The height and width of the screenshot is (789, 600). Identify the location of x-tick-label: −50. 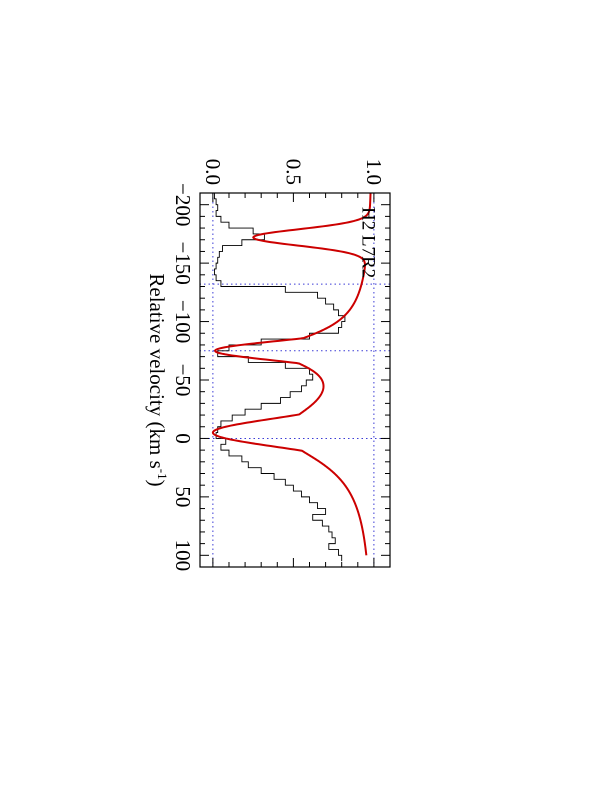
(183, 380).